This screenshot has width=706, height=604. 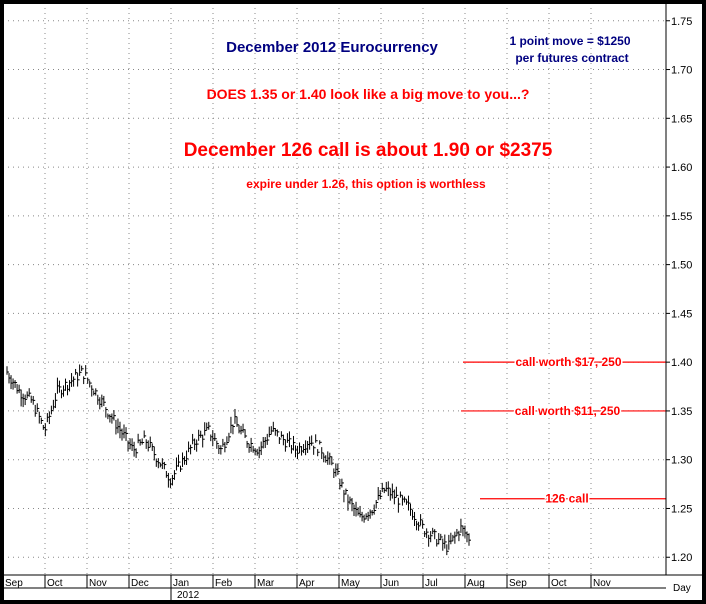 What do you see at coordinates (431, 583) in the screenshot?
I see `x-tick-label-10: Jul` at bounding box center [431, 583].